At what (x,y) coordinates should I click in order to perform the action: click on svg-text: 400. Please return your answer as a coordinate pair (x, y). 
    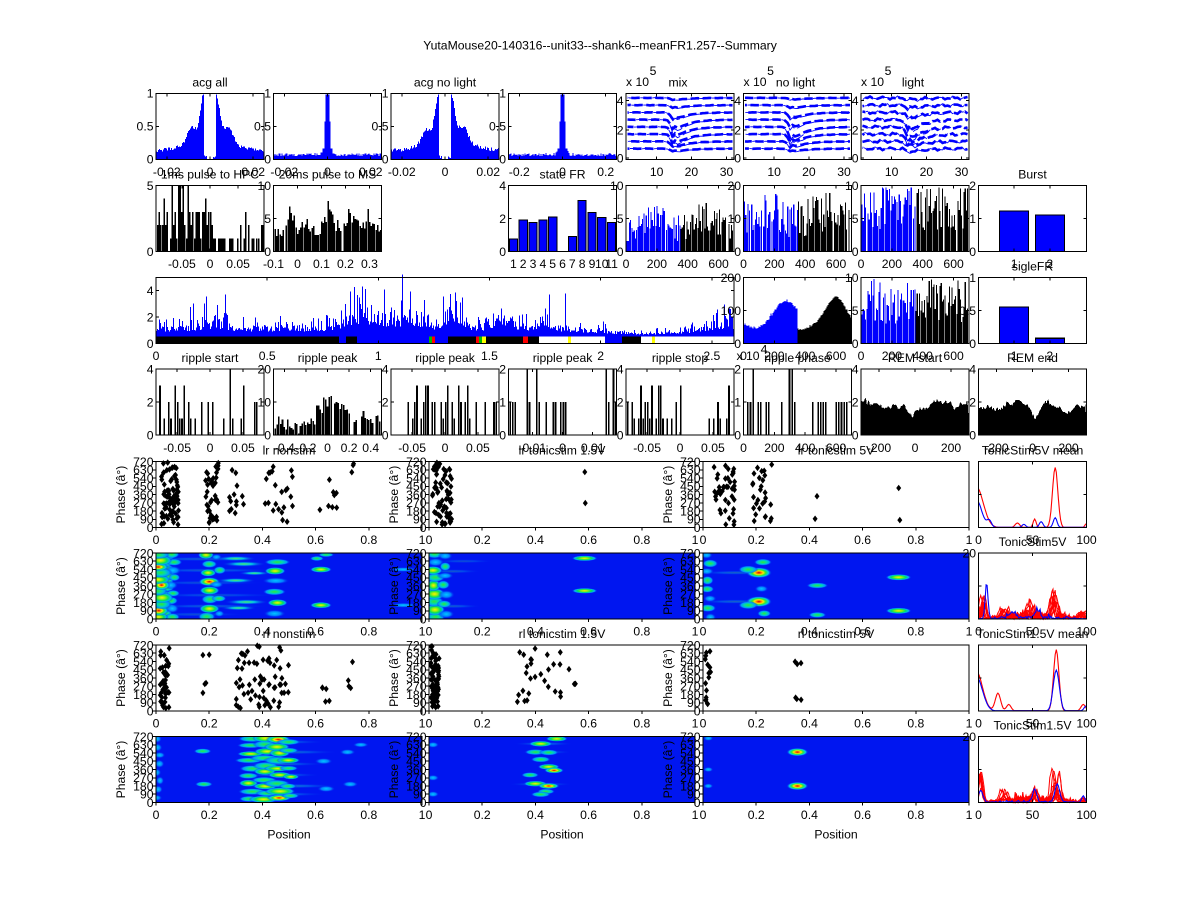
    Looking at the image, I should click on (805, 264).